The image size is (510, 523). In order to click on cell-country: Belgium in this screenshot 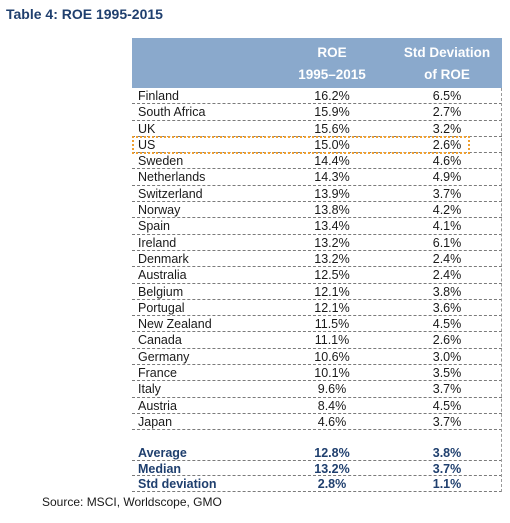, I will do `click(161, 291)`.